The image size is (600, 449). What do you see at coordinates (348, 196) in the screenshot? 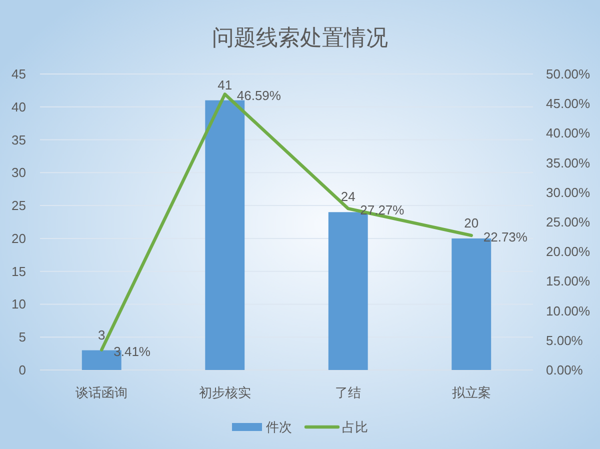
I see `data-label: 24` at bounding box center [348, 196].